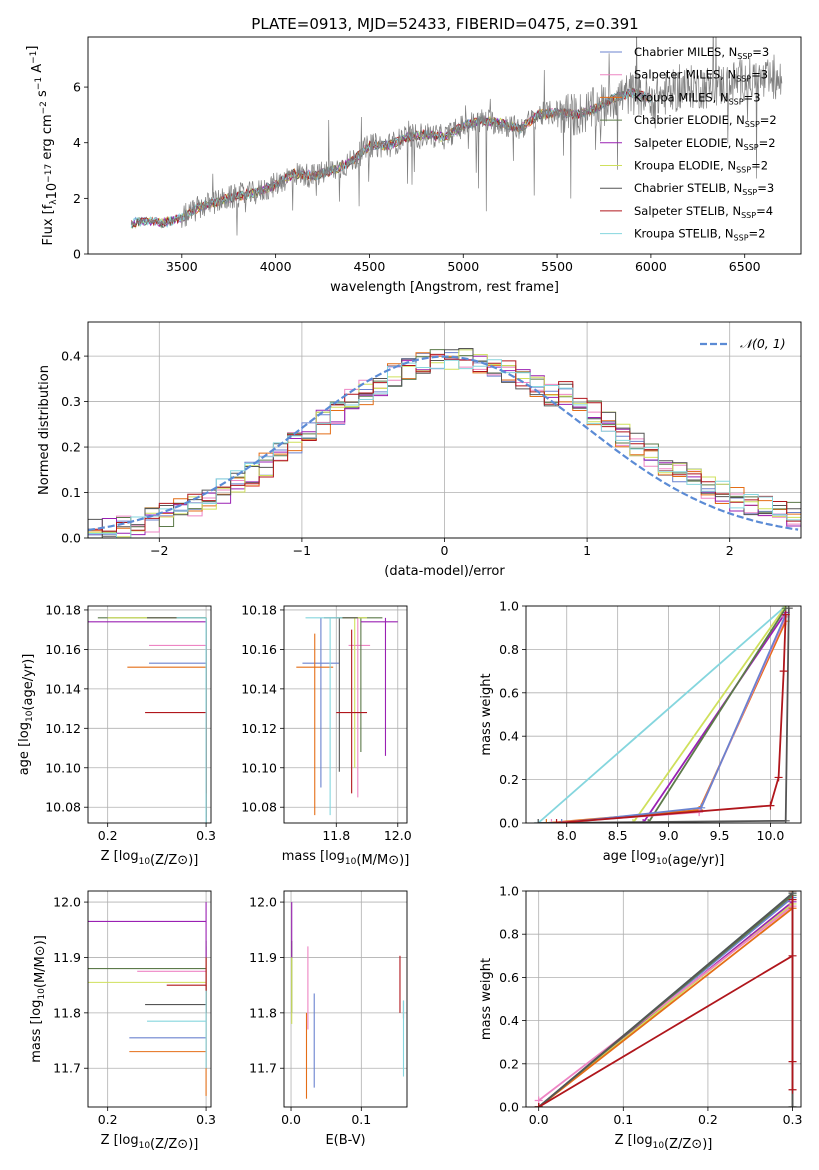 Image resolution: width=819 pixels, height=1170 pixels. What do you see at coordinates (463, 266) in the screenshot?
I see `x-tick-label: 5000` at bounding box center [463, 266].